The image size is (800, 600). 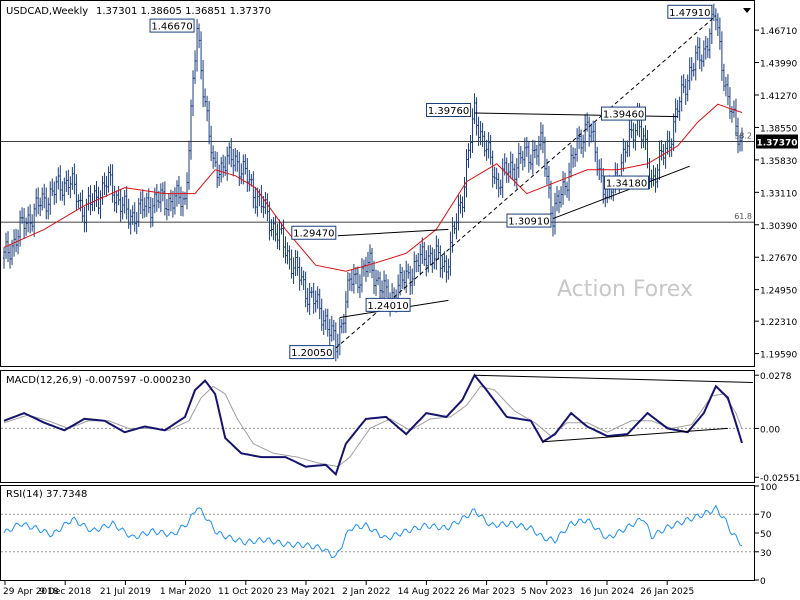 I want to click on triangle-upper-line, so click(x=393, y=232).